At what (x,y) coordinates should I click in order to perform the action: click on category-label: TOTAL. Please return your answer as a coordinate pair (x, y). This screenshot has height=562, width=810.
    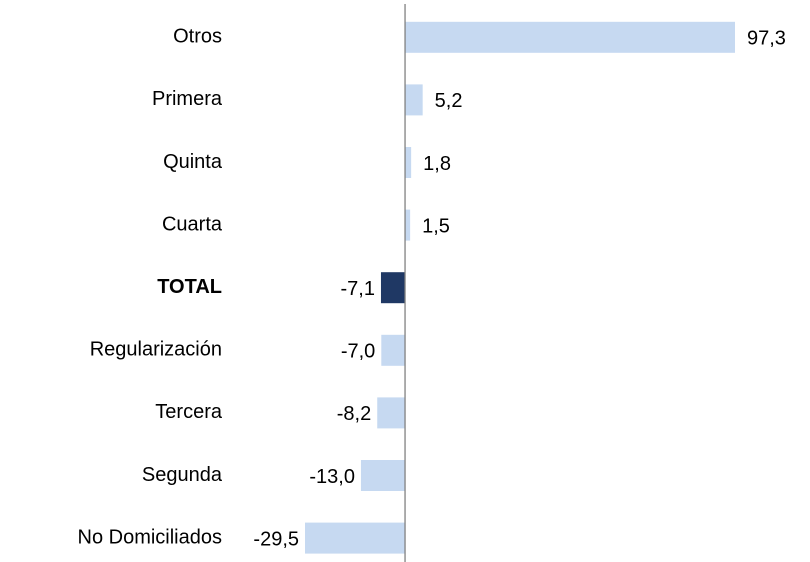
    Looking at the image, I should click on (189, 287).